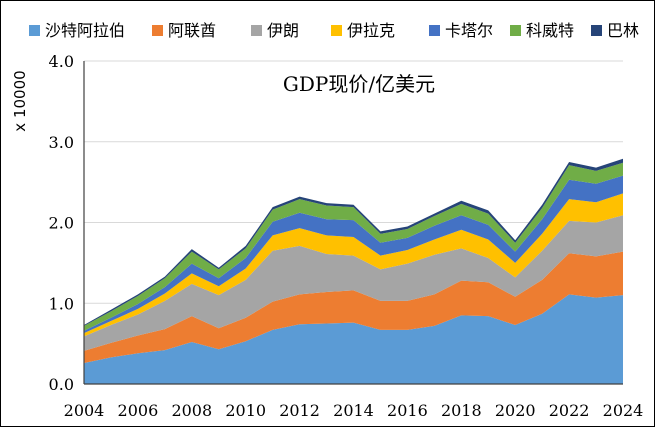 The height and width of the screenshot is (427, 655). I want to click on legend-label-5: 卡塔尔, so click(469, 30).